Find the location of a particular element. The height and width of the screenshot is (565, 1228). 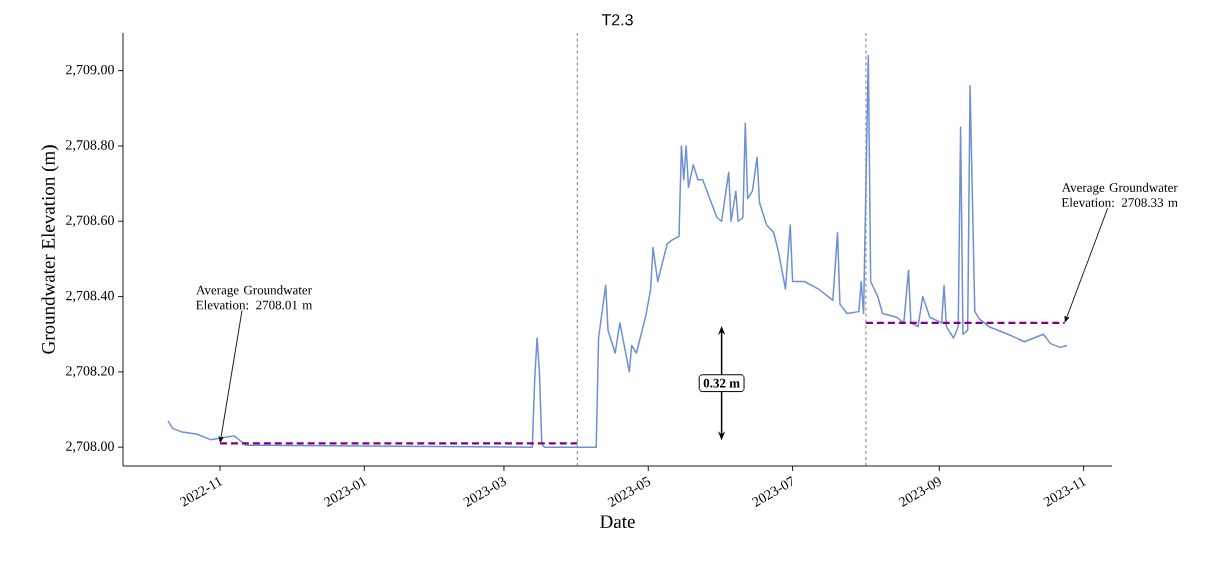

y-tick-label: 2,708.00 is located at coordinates (90, 447).